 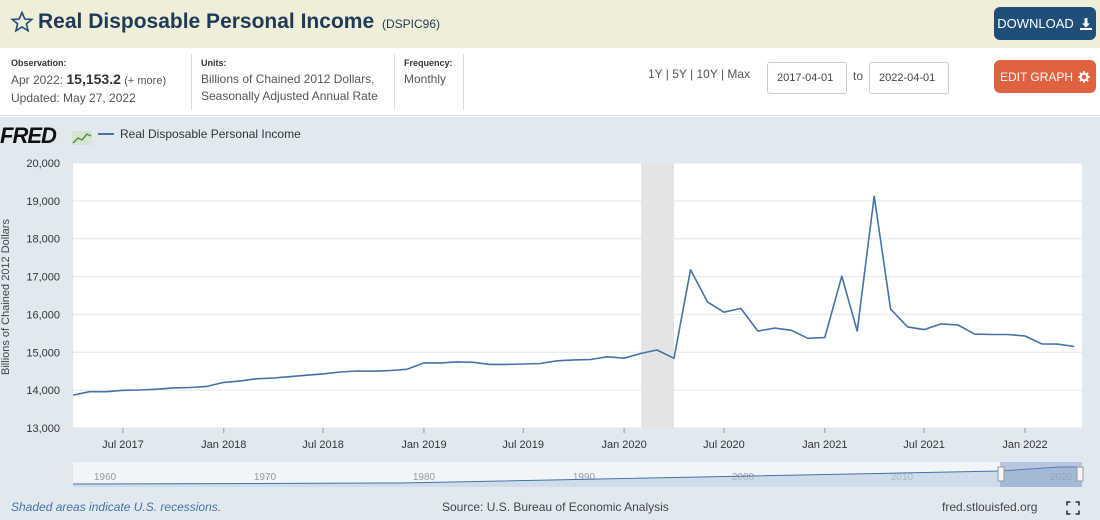 What do you see at coordinates (82, 138) in the screenshot?
I see `fred-chart-icon` at bounding box center [82, 138].